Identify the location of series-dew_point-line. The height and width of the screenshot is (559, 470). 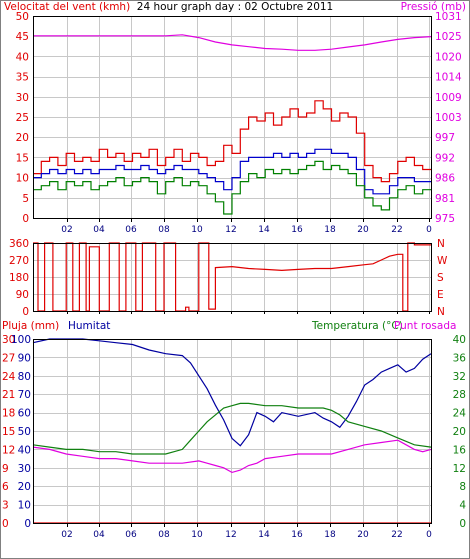
(232, 456).